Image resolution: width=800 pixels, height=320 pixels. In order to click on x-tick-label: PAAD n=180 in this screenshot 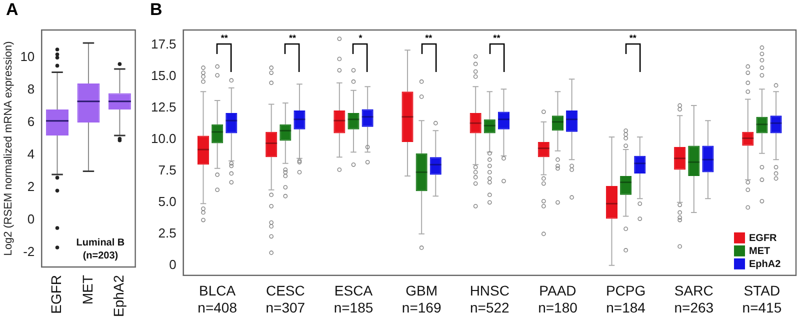, I will do `click(558, 299)`.